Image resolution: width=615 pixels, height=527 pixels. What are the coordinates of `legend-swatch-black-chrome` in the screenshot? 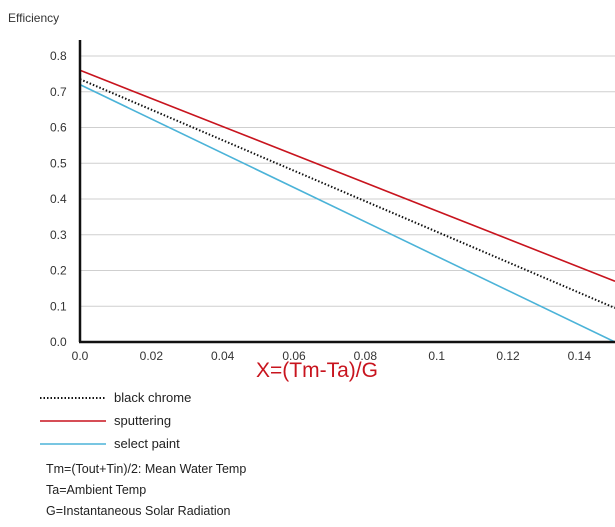 It's located at (73, 397).